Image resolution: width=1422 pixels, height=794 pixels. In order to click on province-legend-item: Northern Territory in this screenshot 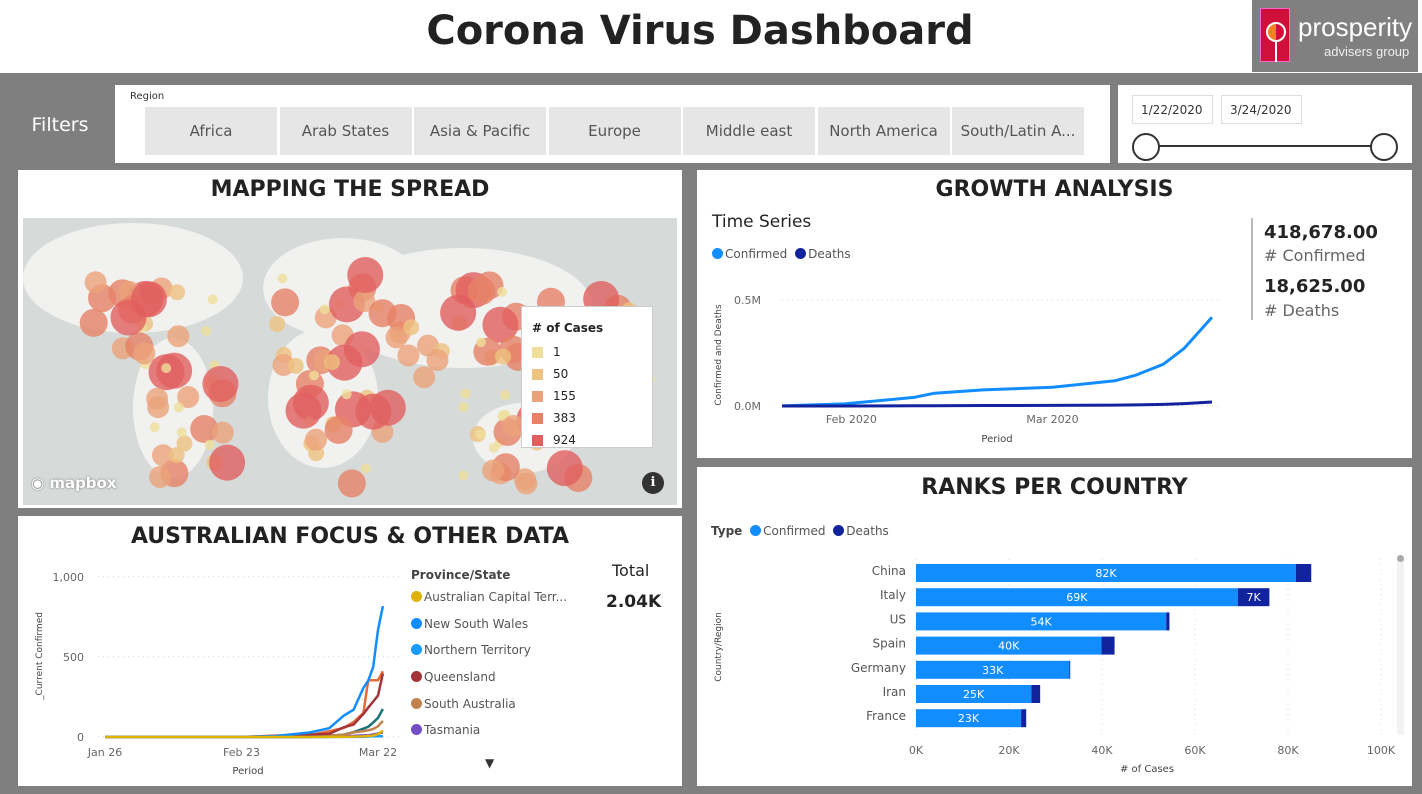, I will do `click(489, 656)`.